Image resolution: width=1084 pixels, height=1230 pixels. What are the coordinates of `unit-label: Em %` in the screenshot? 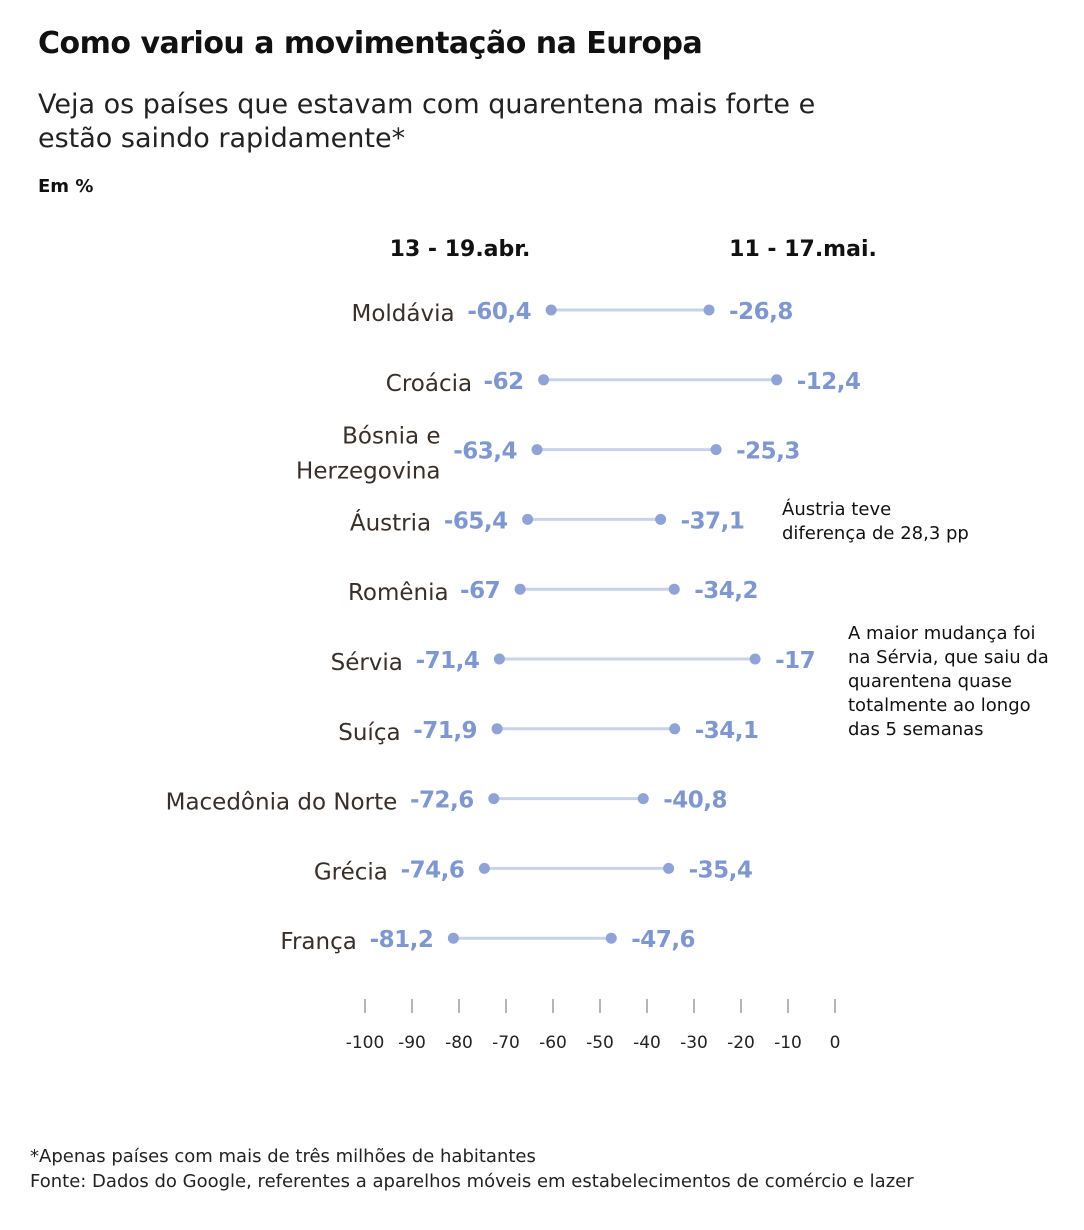 It's located at (66, 186).